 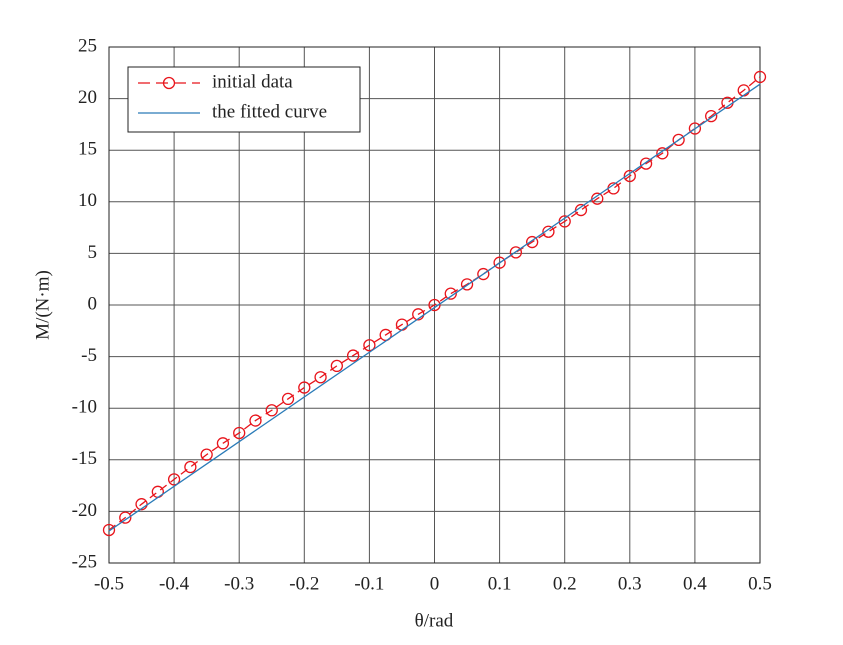 I want to click on y-tick-label: 5, so click(x=93, y=252).